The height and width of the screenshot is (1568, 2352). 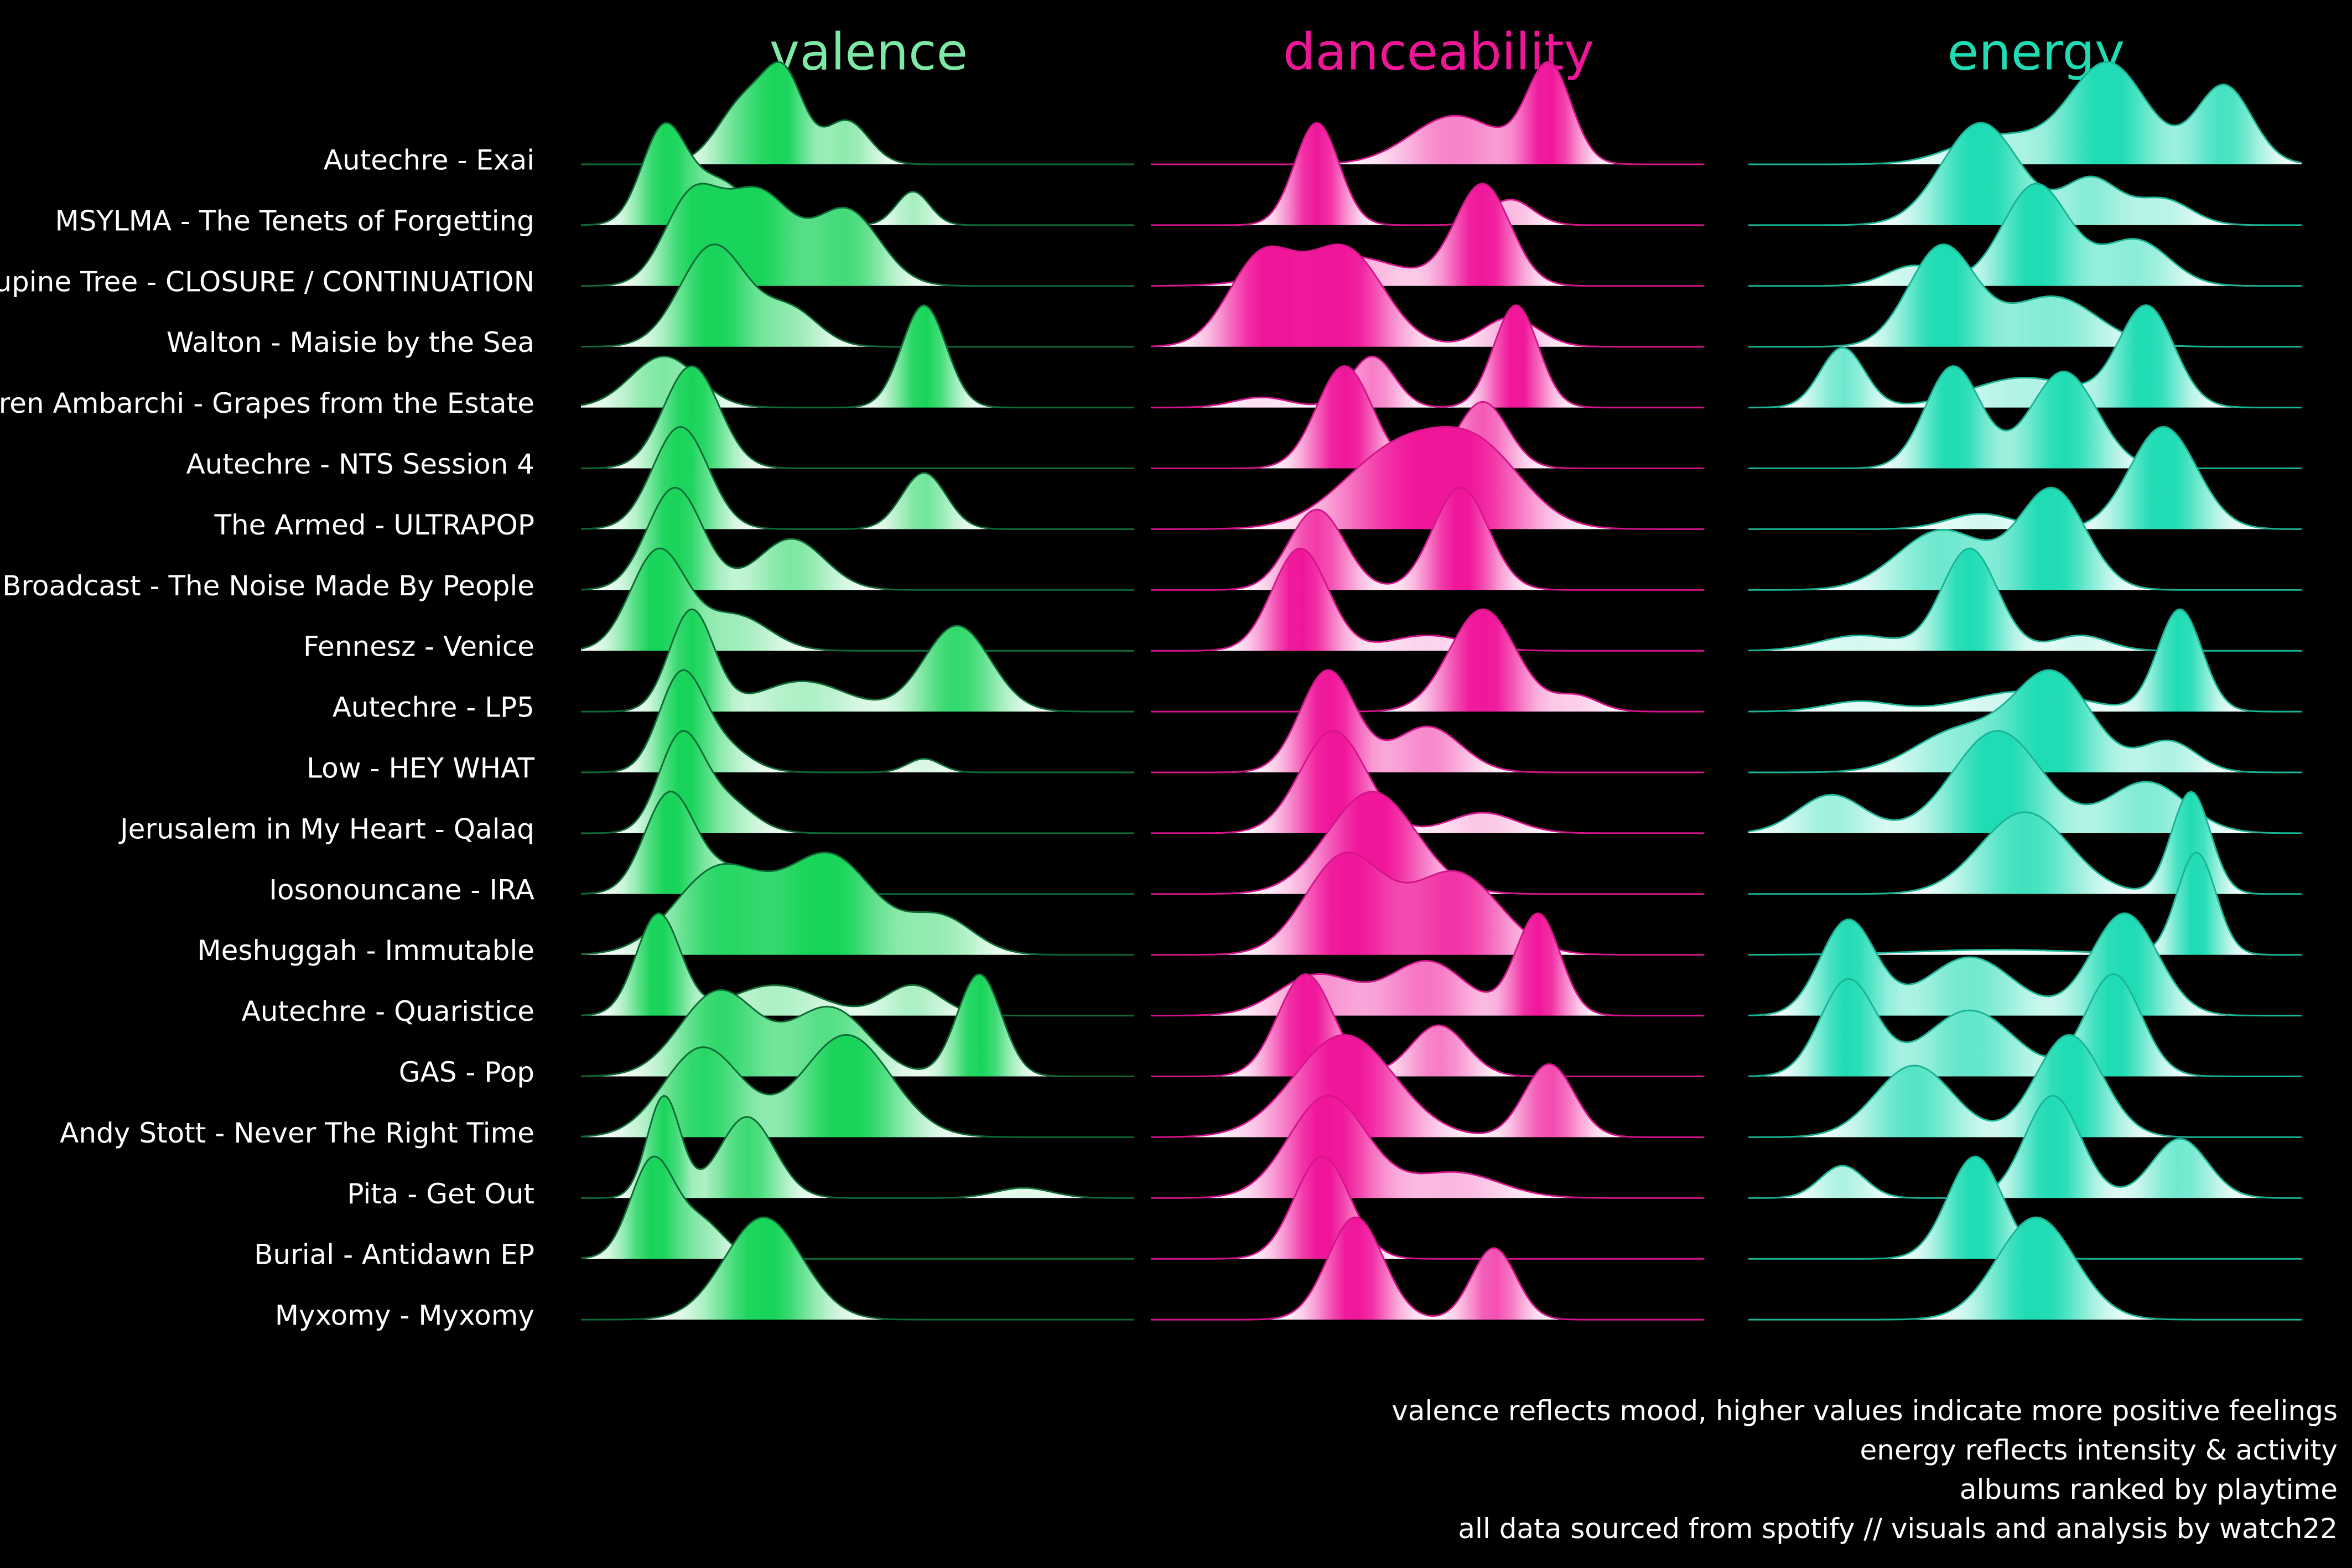 I want to click on valence-title: valence, so click(x=869, y=52).